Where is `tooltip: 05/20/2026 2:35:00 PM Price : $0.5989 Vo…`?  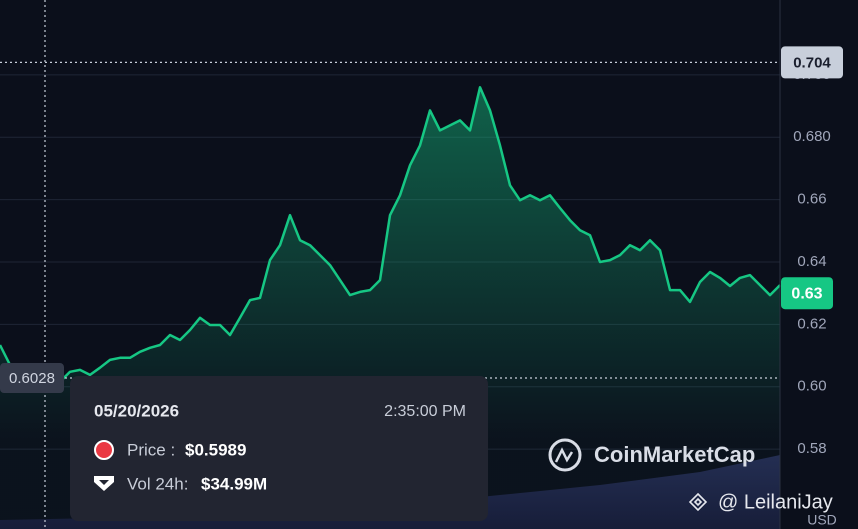
tooltip: 05/20/2026 2:35:00 PM Price : $0.5989 Vo… is located at coordinates (279, 448).